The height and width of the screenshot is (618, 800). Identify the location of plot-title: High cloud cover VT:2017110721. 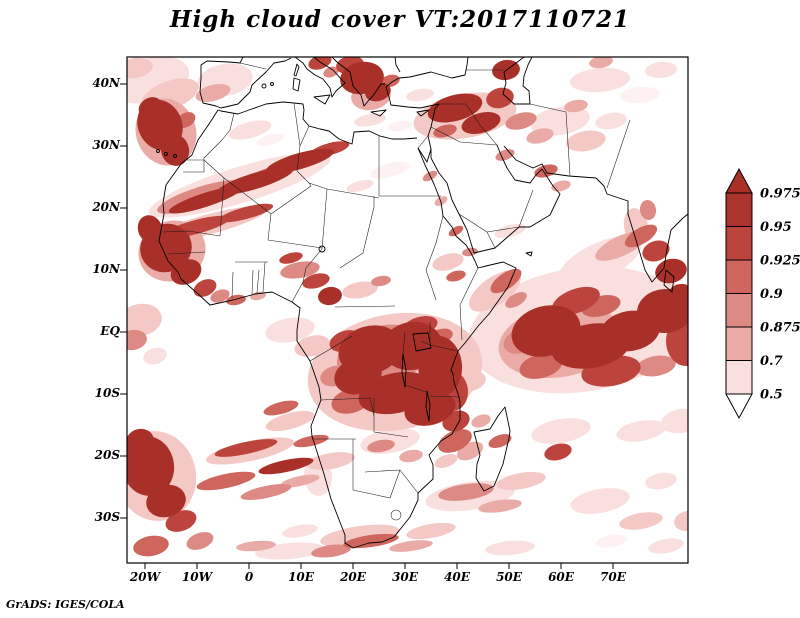
(400, 19).